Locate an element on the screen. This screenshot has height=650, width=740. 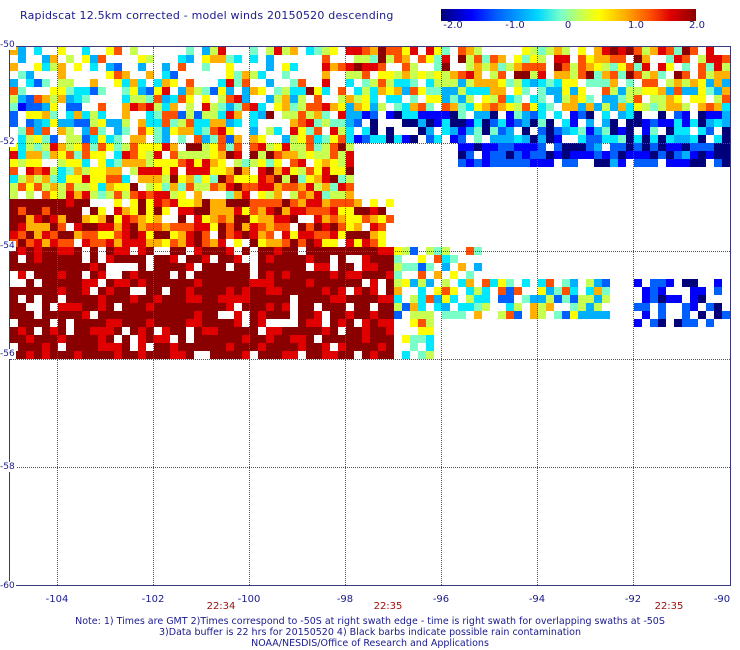
lat-tick-label: -52 is located at coordinates (8, 142).